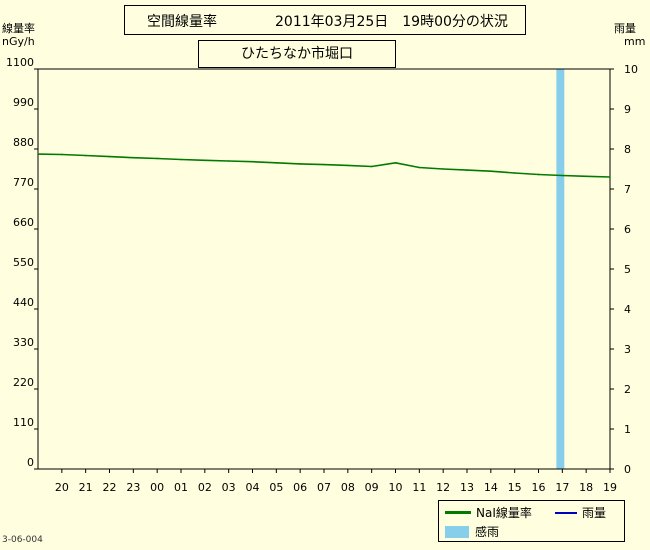 The image size is (650, 550). I want to click on legend-item-sense-rain: 感雨, so click(472, 531).